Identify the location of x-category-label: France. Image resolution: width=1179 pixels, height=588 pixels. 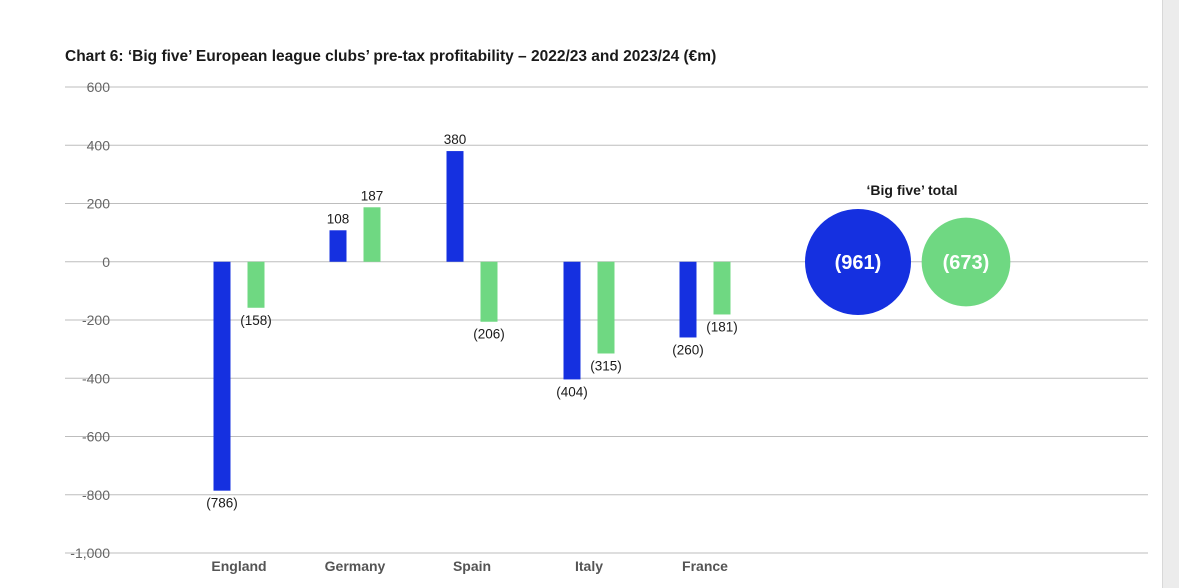
(705, 566).